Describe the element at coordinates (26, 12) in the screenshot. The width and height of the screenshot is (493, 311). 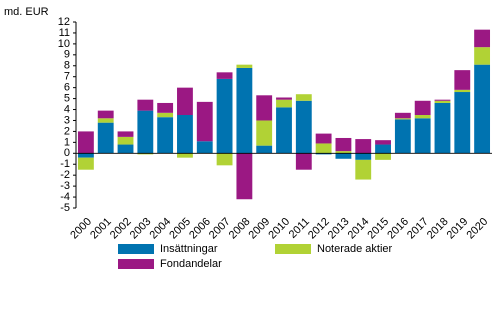
I see `y-axis-label: md. EUR` at that location.